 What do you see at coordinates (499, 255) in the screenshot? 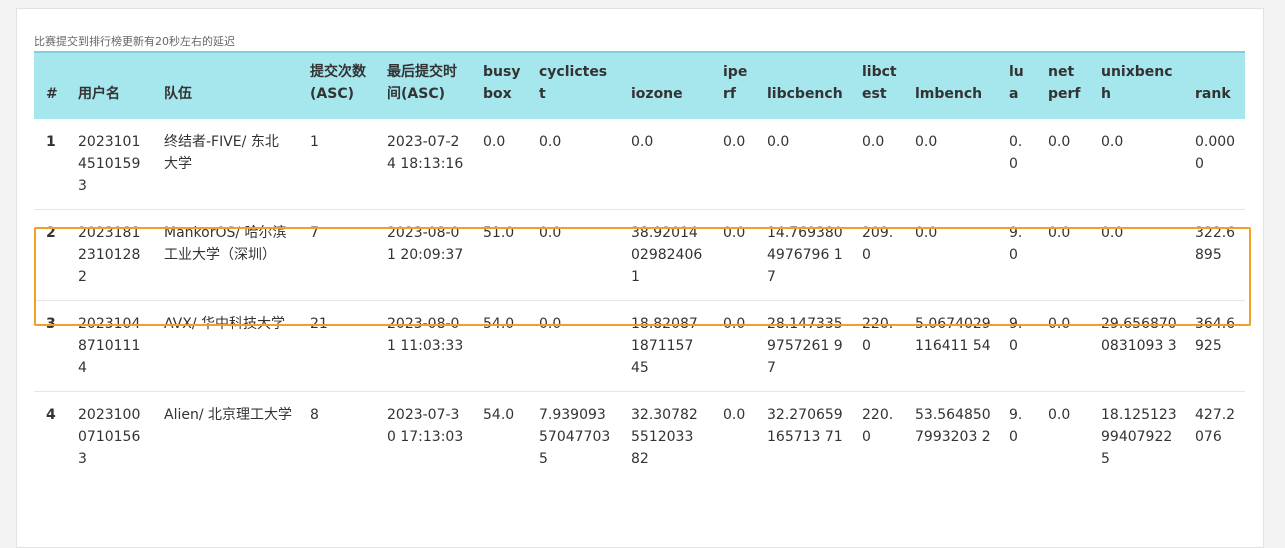
I see `cell-busybox: 51.0` at bounding box center [499, 255].